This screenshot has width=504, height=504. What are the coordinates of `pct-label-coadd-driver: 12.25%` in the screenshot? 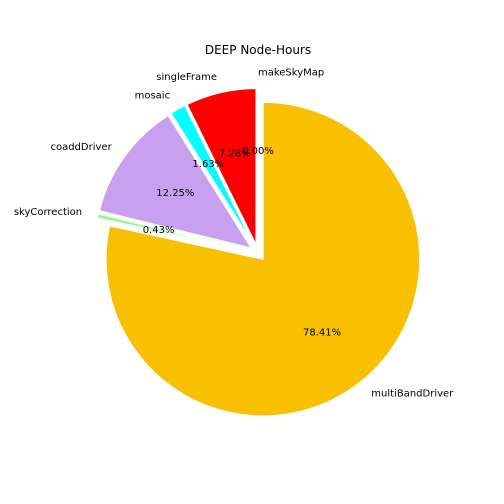 It's located at (175, 193).